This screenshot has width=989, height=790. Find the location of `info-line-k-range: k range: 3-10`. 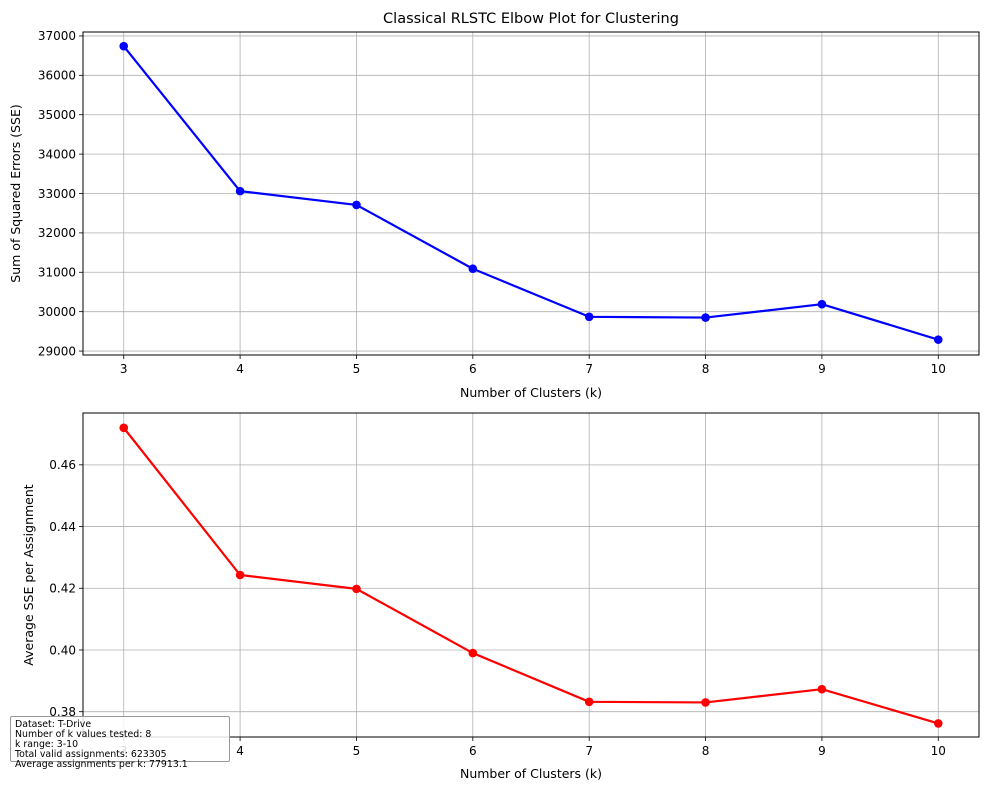

info-line-k-range: k range: 3-10 is located at coordinates (47, 744).